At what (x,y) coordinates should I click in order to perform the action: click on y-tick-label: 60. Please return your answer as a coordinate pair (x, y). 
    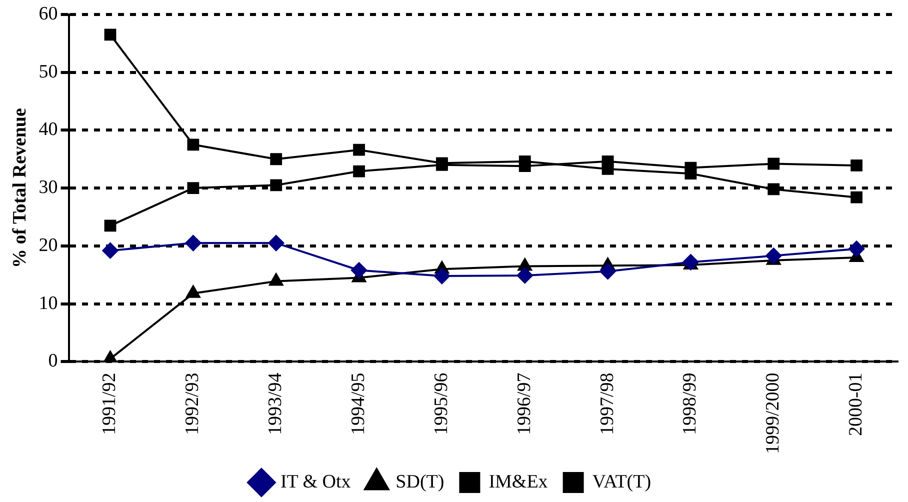
    Looking at the image, I should click on (48, 13).